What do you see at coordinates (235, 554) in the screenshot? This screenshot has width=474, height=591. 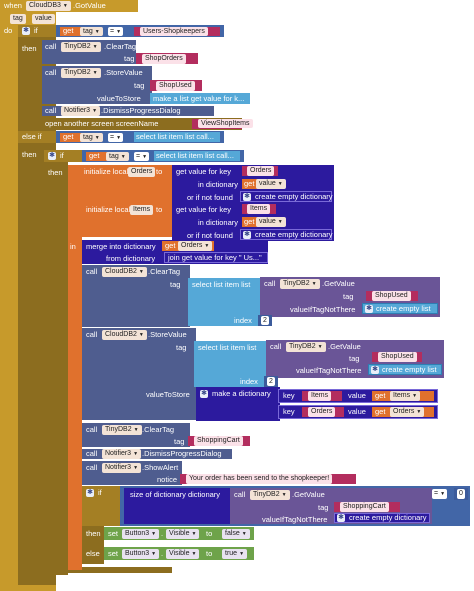 I see `boolean-dropdown: true ▼` at bounding box center [235, 554].